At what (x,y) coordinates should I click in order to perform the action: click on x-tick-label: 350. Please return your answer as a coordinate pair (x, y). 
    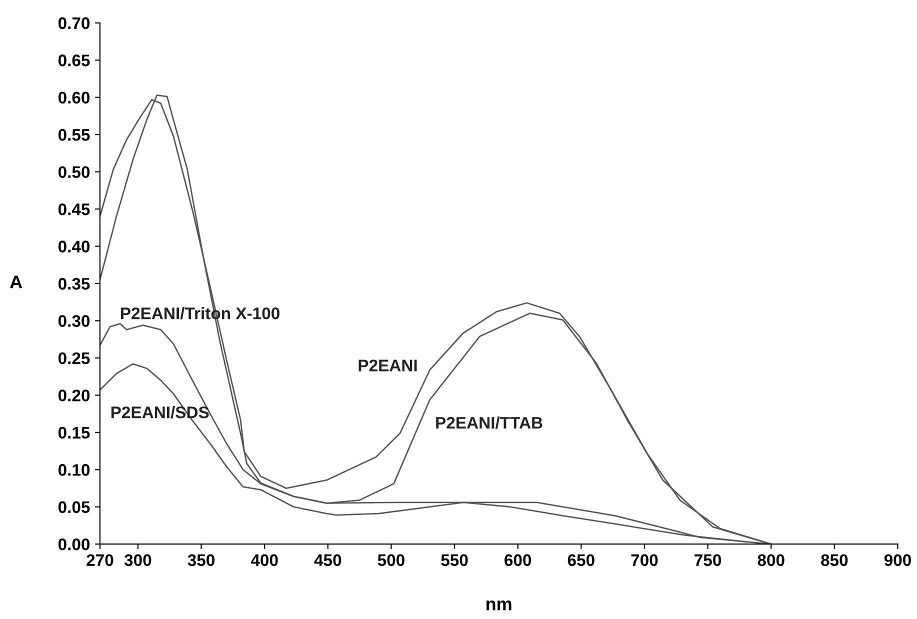
    Looking at the image, I should click on (201, 560).